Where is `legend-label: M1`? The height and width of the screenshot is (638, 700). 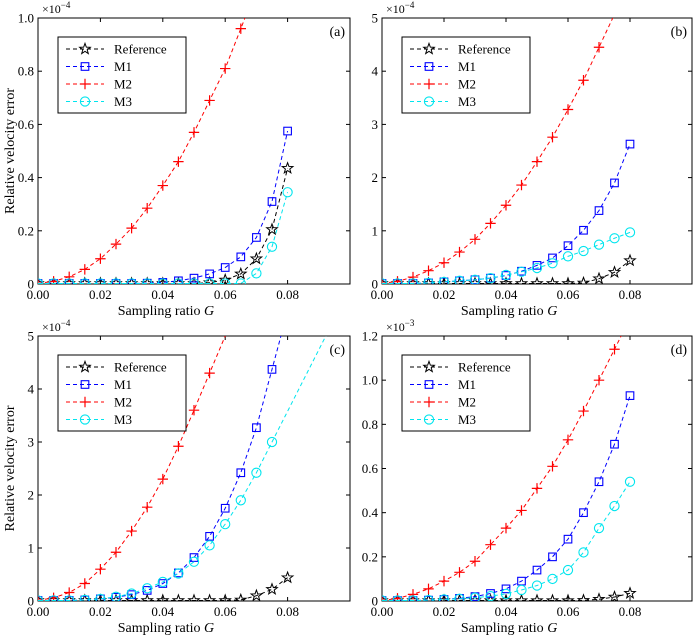 legend-label: M1 is located at coordinates (123, 384).